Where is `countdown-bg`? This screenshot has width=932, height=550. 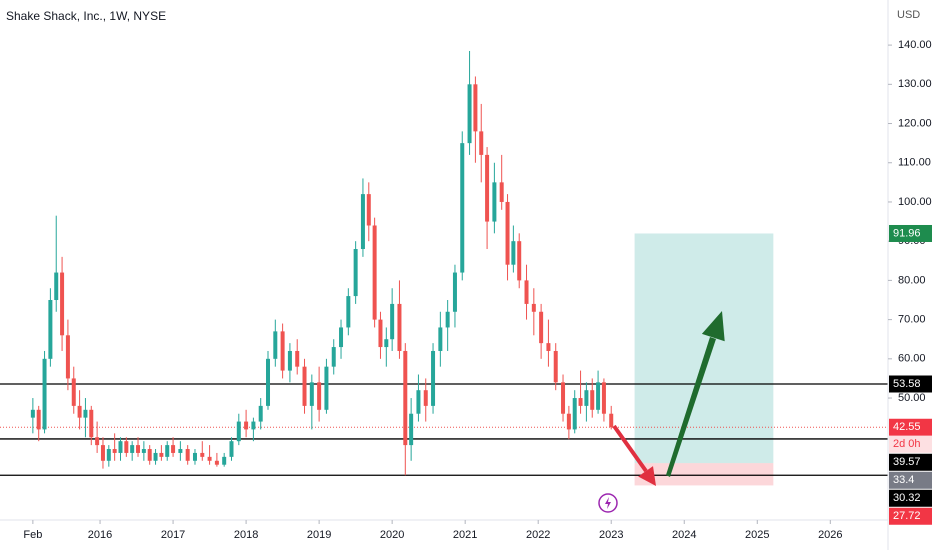
countdown-bg is located at coordinates (910, 444).